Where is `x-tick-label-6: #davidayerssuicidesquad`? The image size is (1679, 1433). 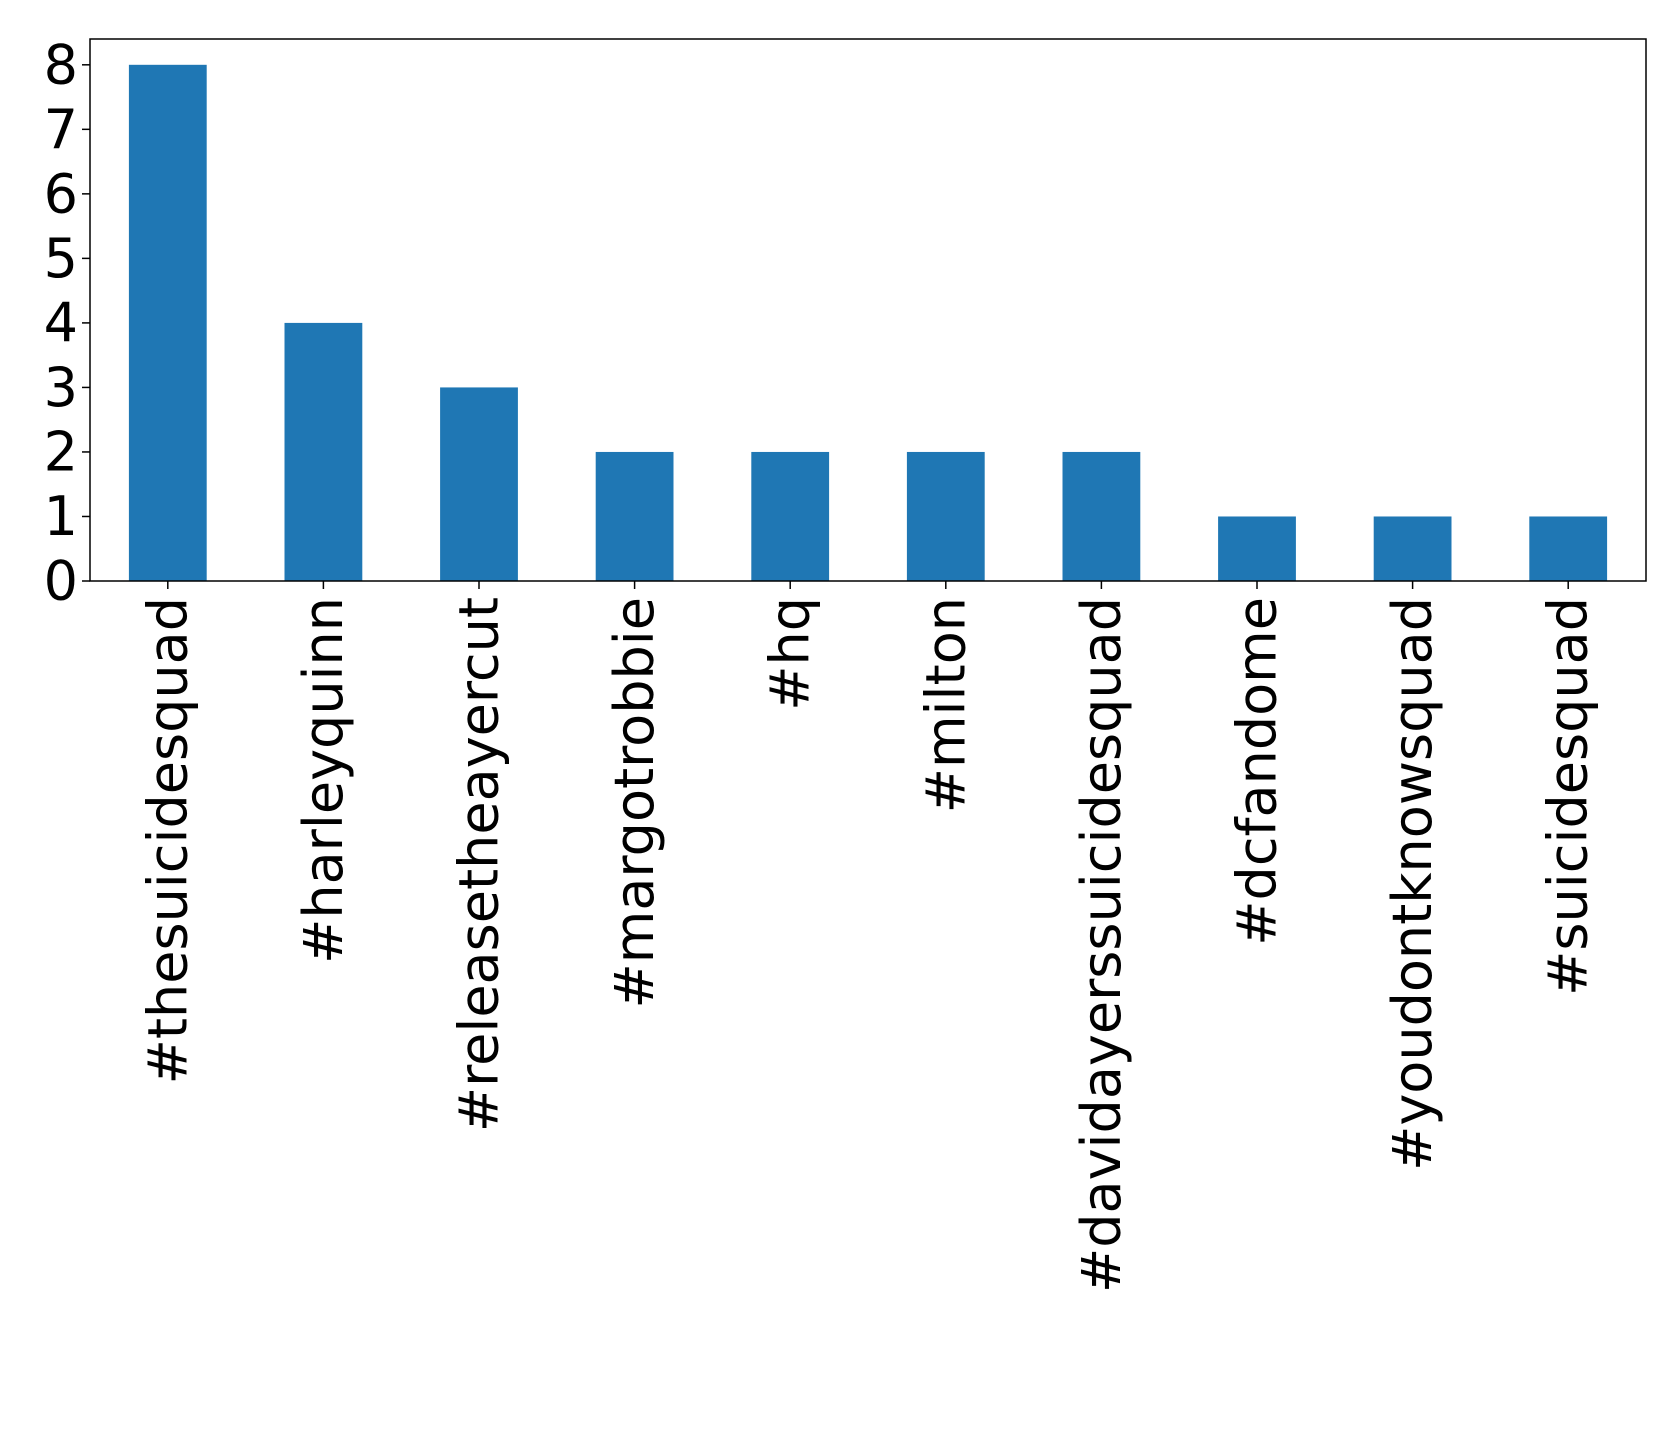
x-tick-label-6: #davidayerssuicidesquad is located at coordinates (1101, 945).